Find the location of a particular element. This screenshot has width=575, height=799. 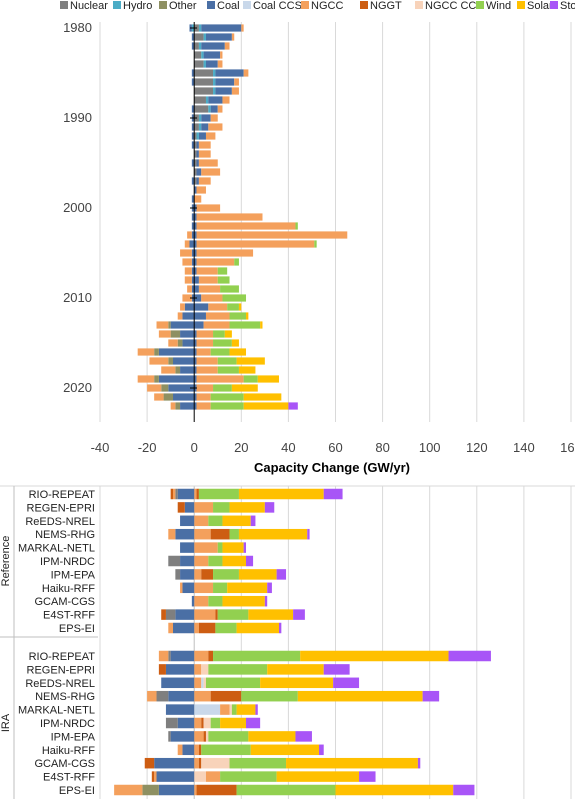

bar-segment-ira-ipm-nrdc-wind is located at coordinates (215, 723).